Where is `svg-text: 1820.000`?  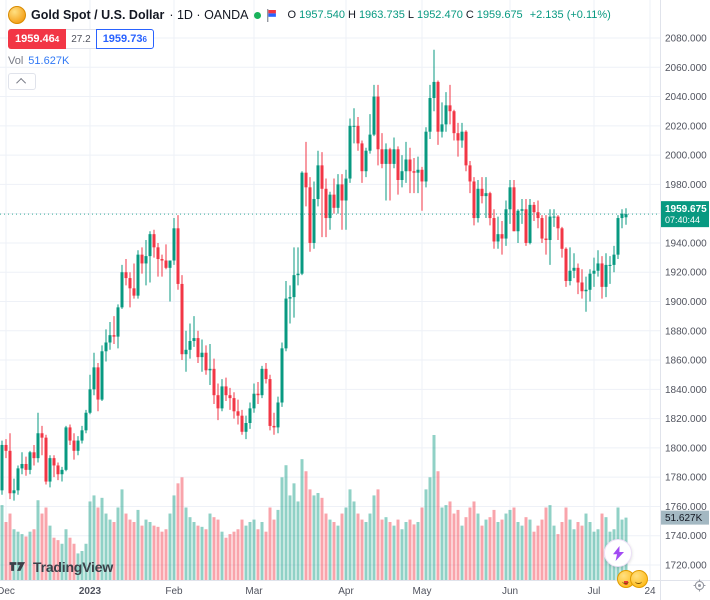 svg-text: 1820.000 is located at coordinates (686, 419).